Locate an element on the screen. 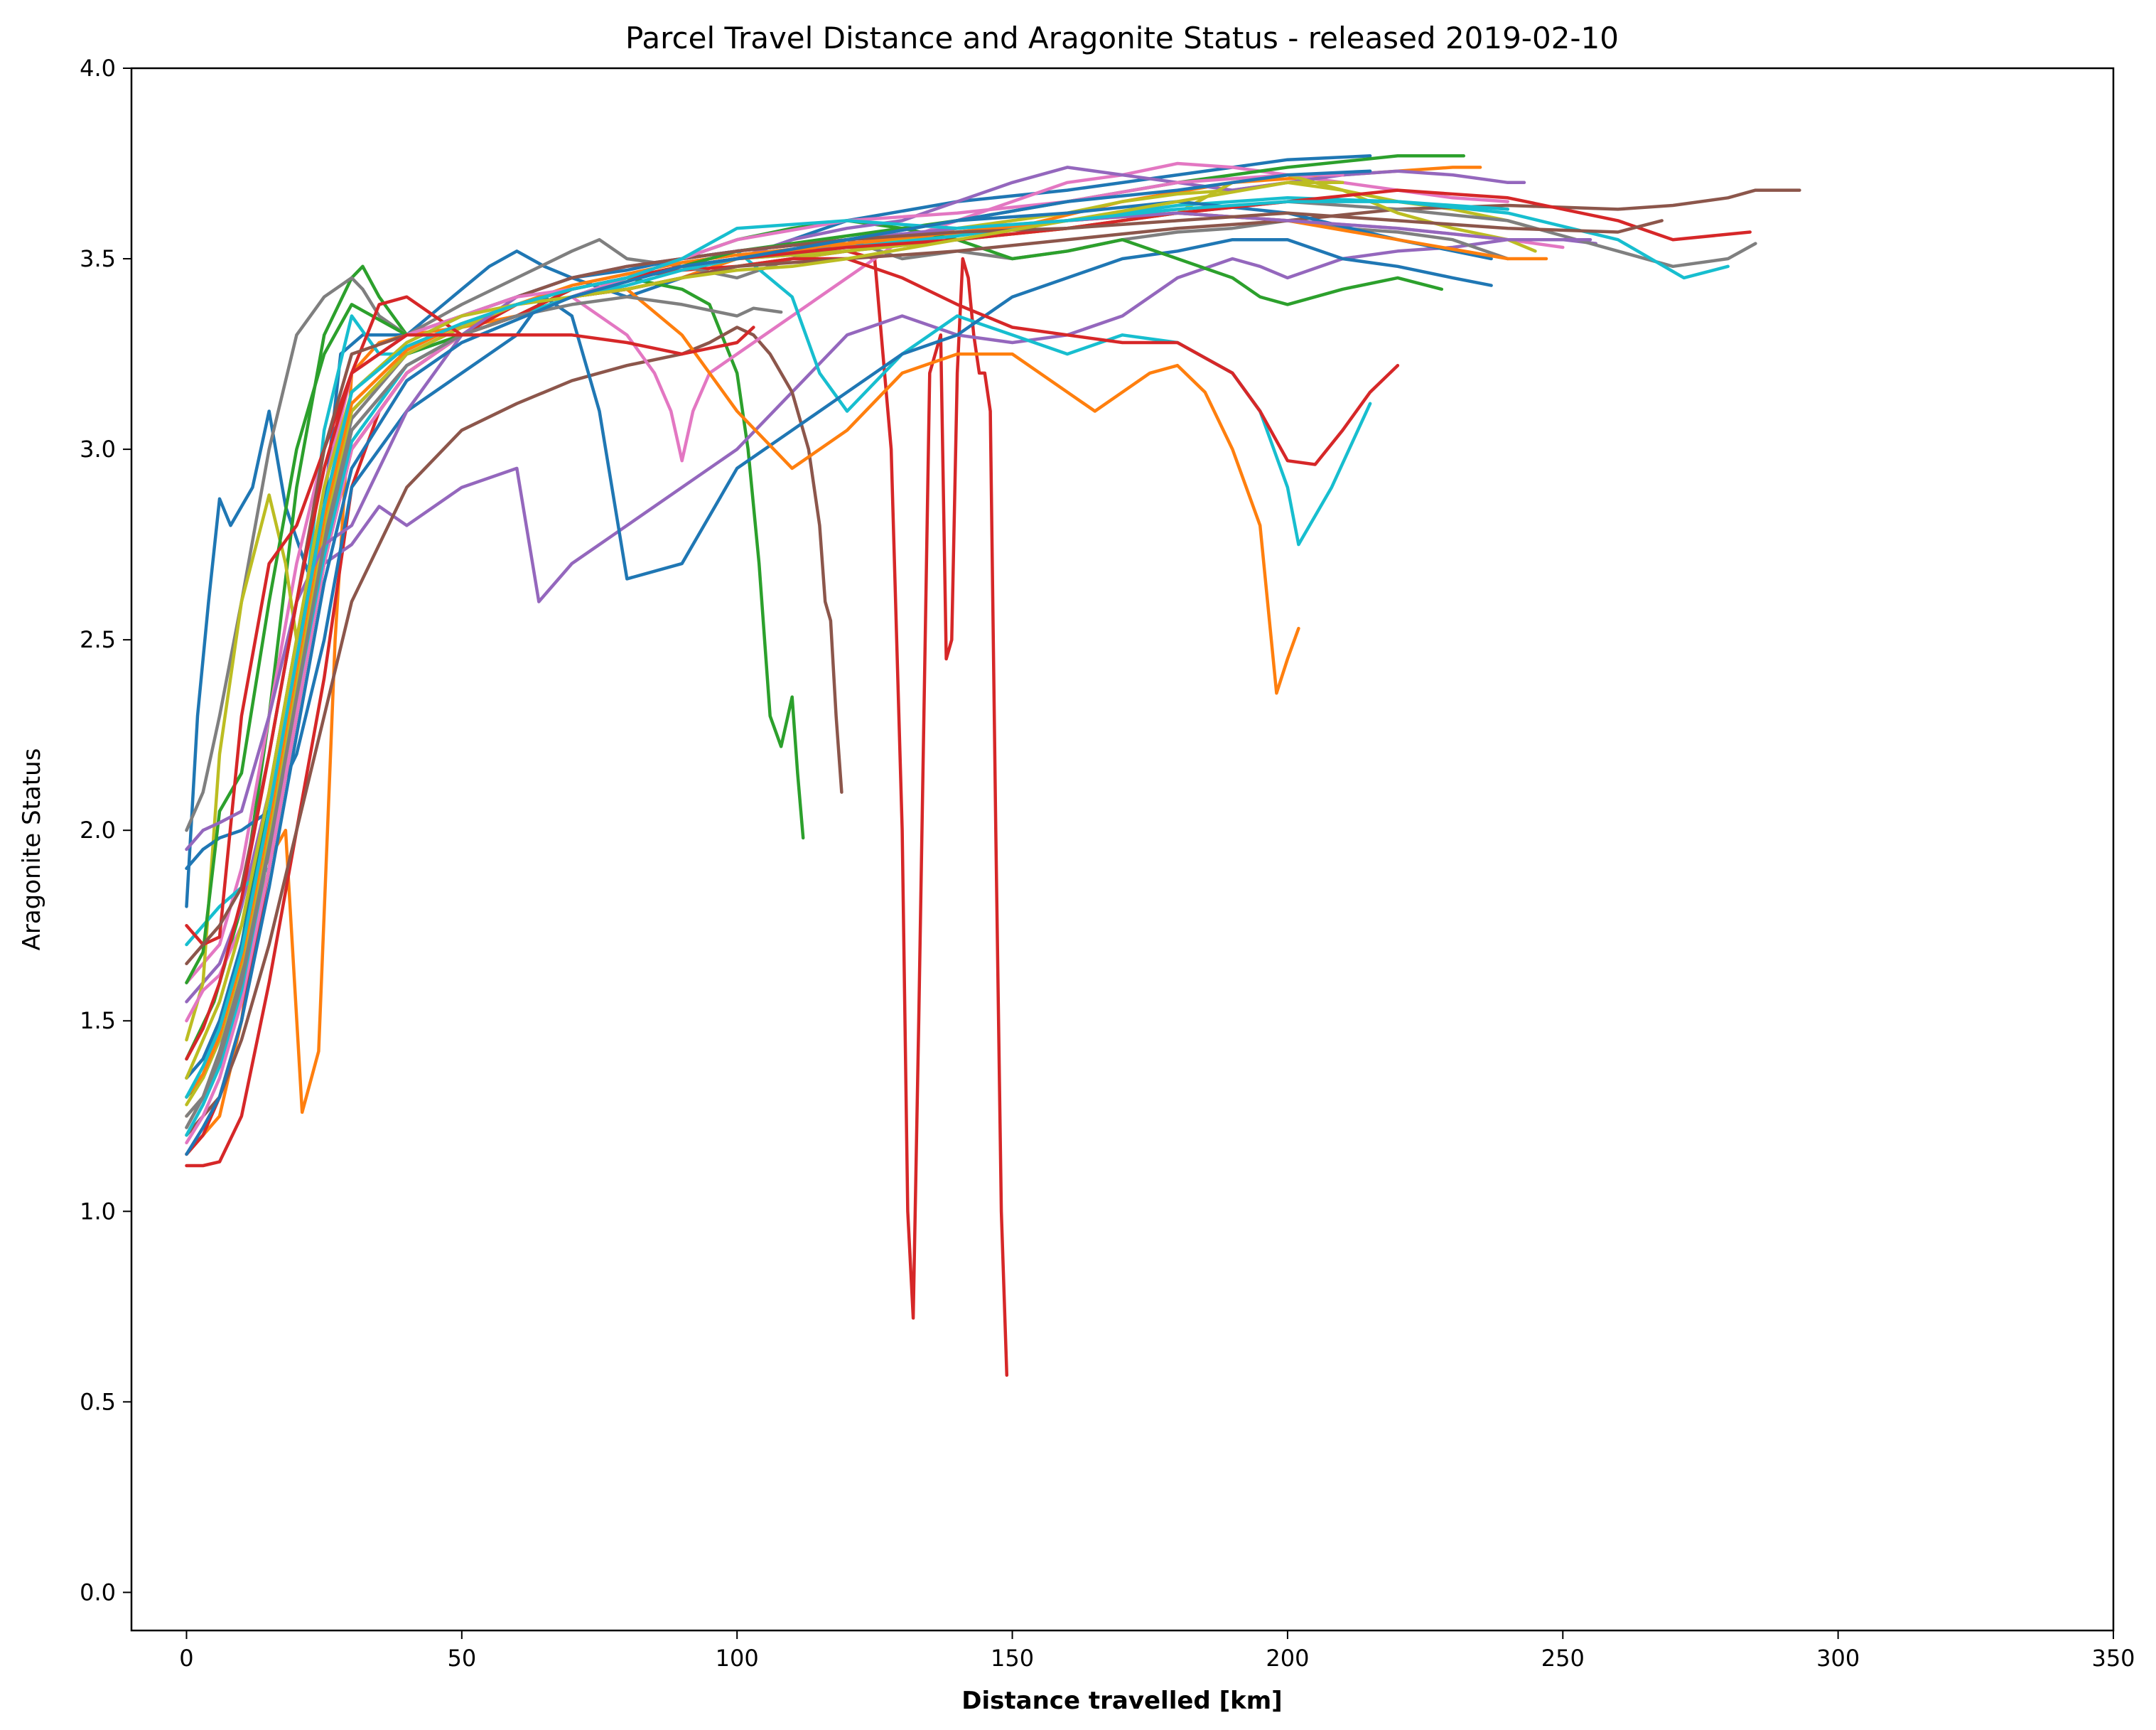 This screenshot has height=1730, width=2156. y-tick-label: 1.5 is located at coordinates (98, 1020).